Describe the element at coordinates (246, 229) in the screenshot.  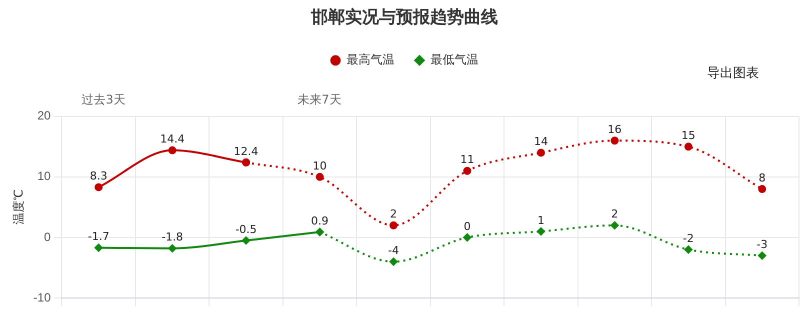
I see `data-label: -0.5` at that location.